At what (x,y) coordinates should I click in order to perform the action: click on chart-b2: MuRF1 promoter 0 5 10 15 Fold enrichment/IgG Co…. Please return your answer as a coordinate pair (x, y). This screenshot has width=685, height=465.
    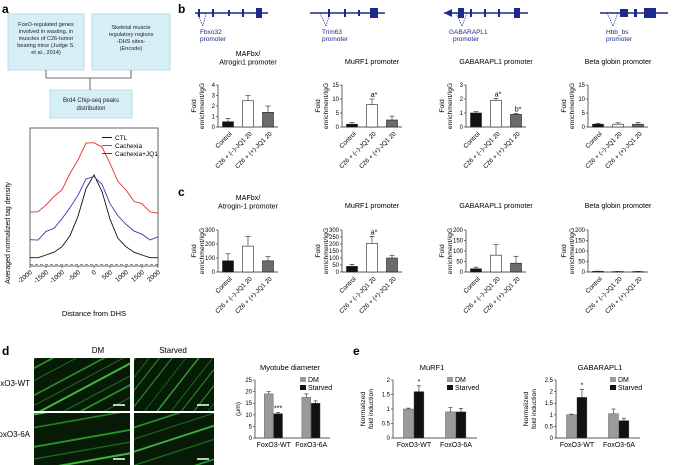
    Looking at the image, I should click on (358, 113).